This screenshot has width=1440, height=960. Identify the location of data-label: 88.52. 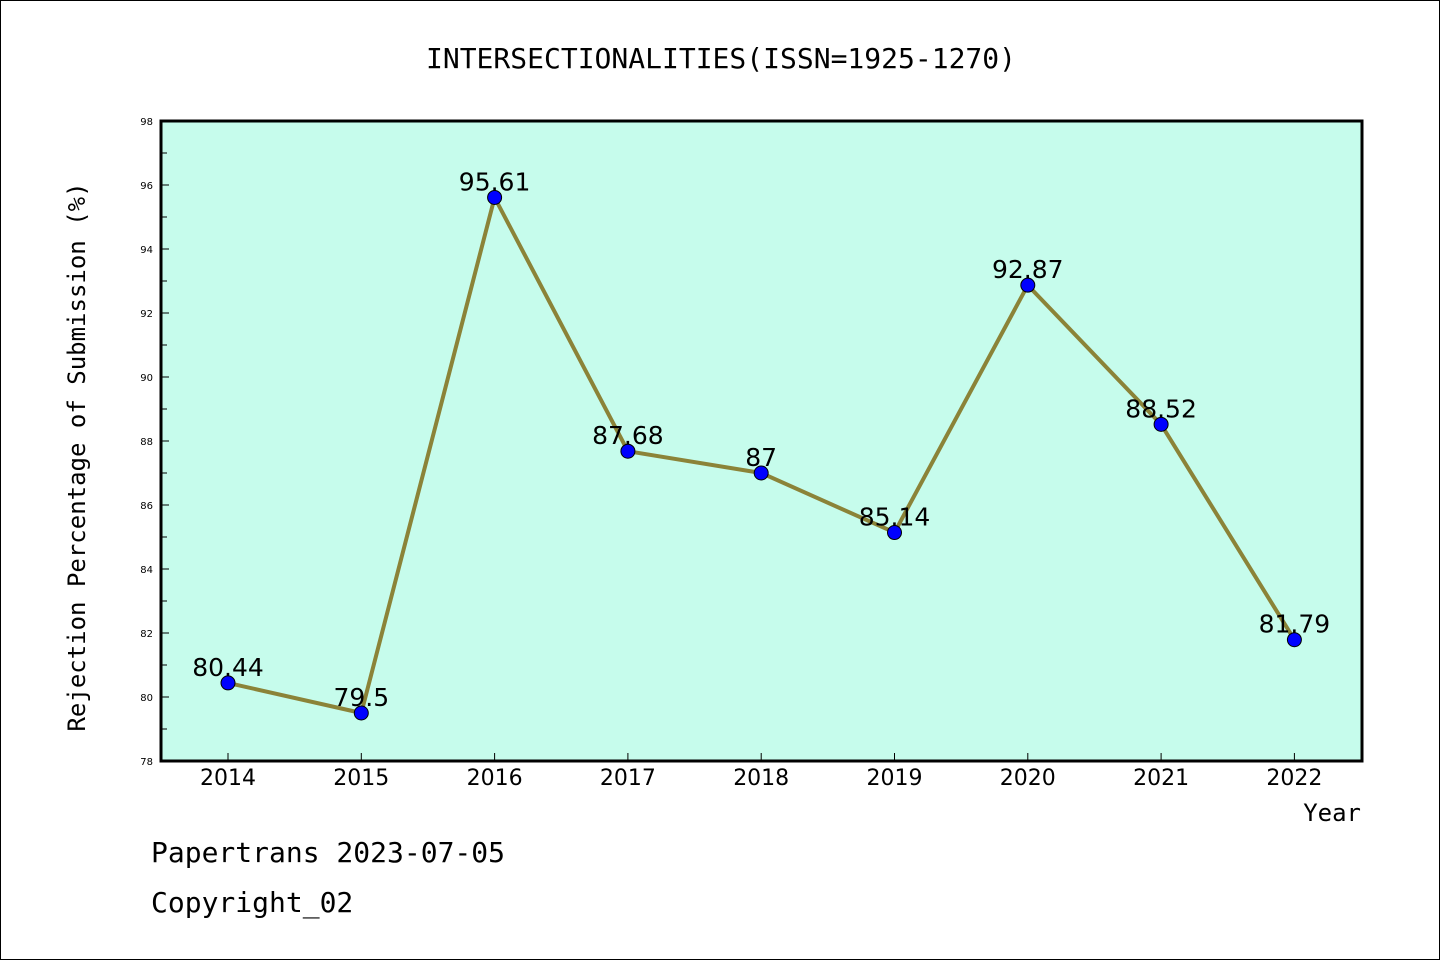
(1161, 408).